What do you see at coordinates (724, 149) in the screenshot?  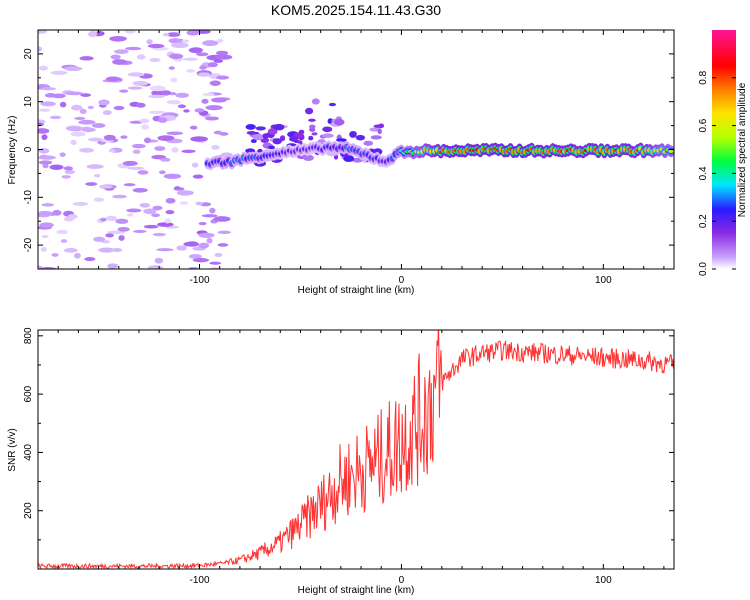 I see `colorbar-scale` at bounding box center [724, 149].